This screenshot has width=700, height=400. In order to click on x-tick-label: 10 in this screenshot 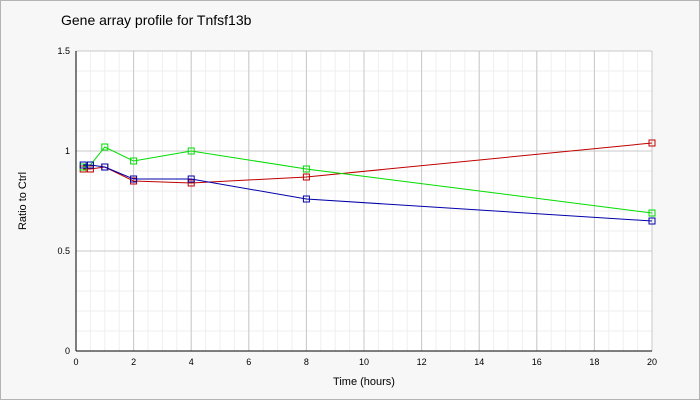, I will do `click(364, 362)`.